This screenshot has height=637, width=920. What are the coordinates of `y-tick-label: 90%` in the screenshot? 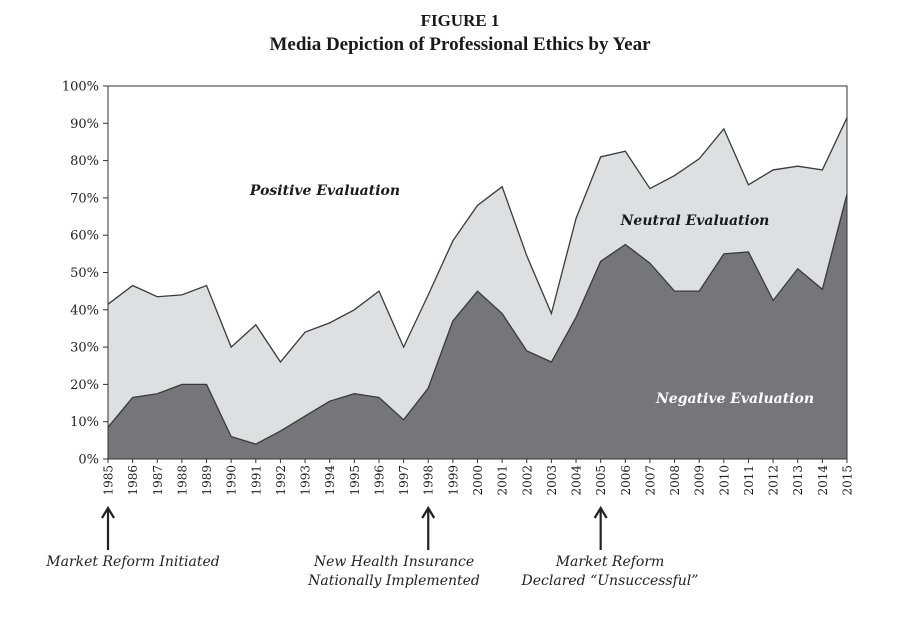 It's located at (84, 124).